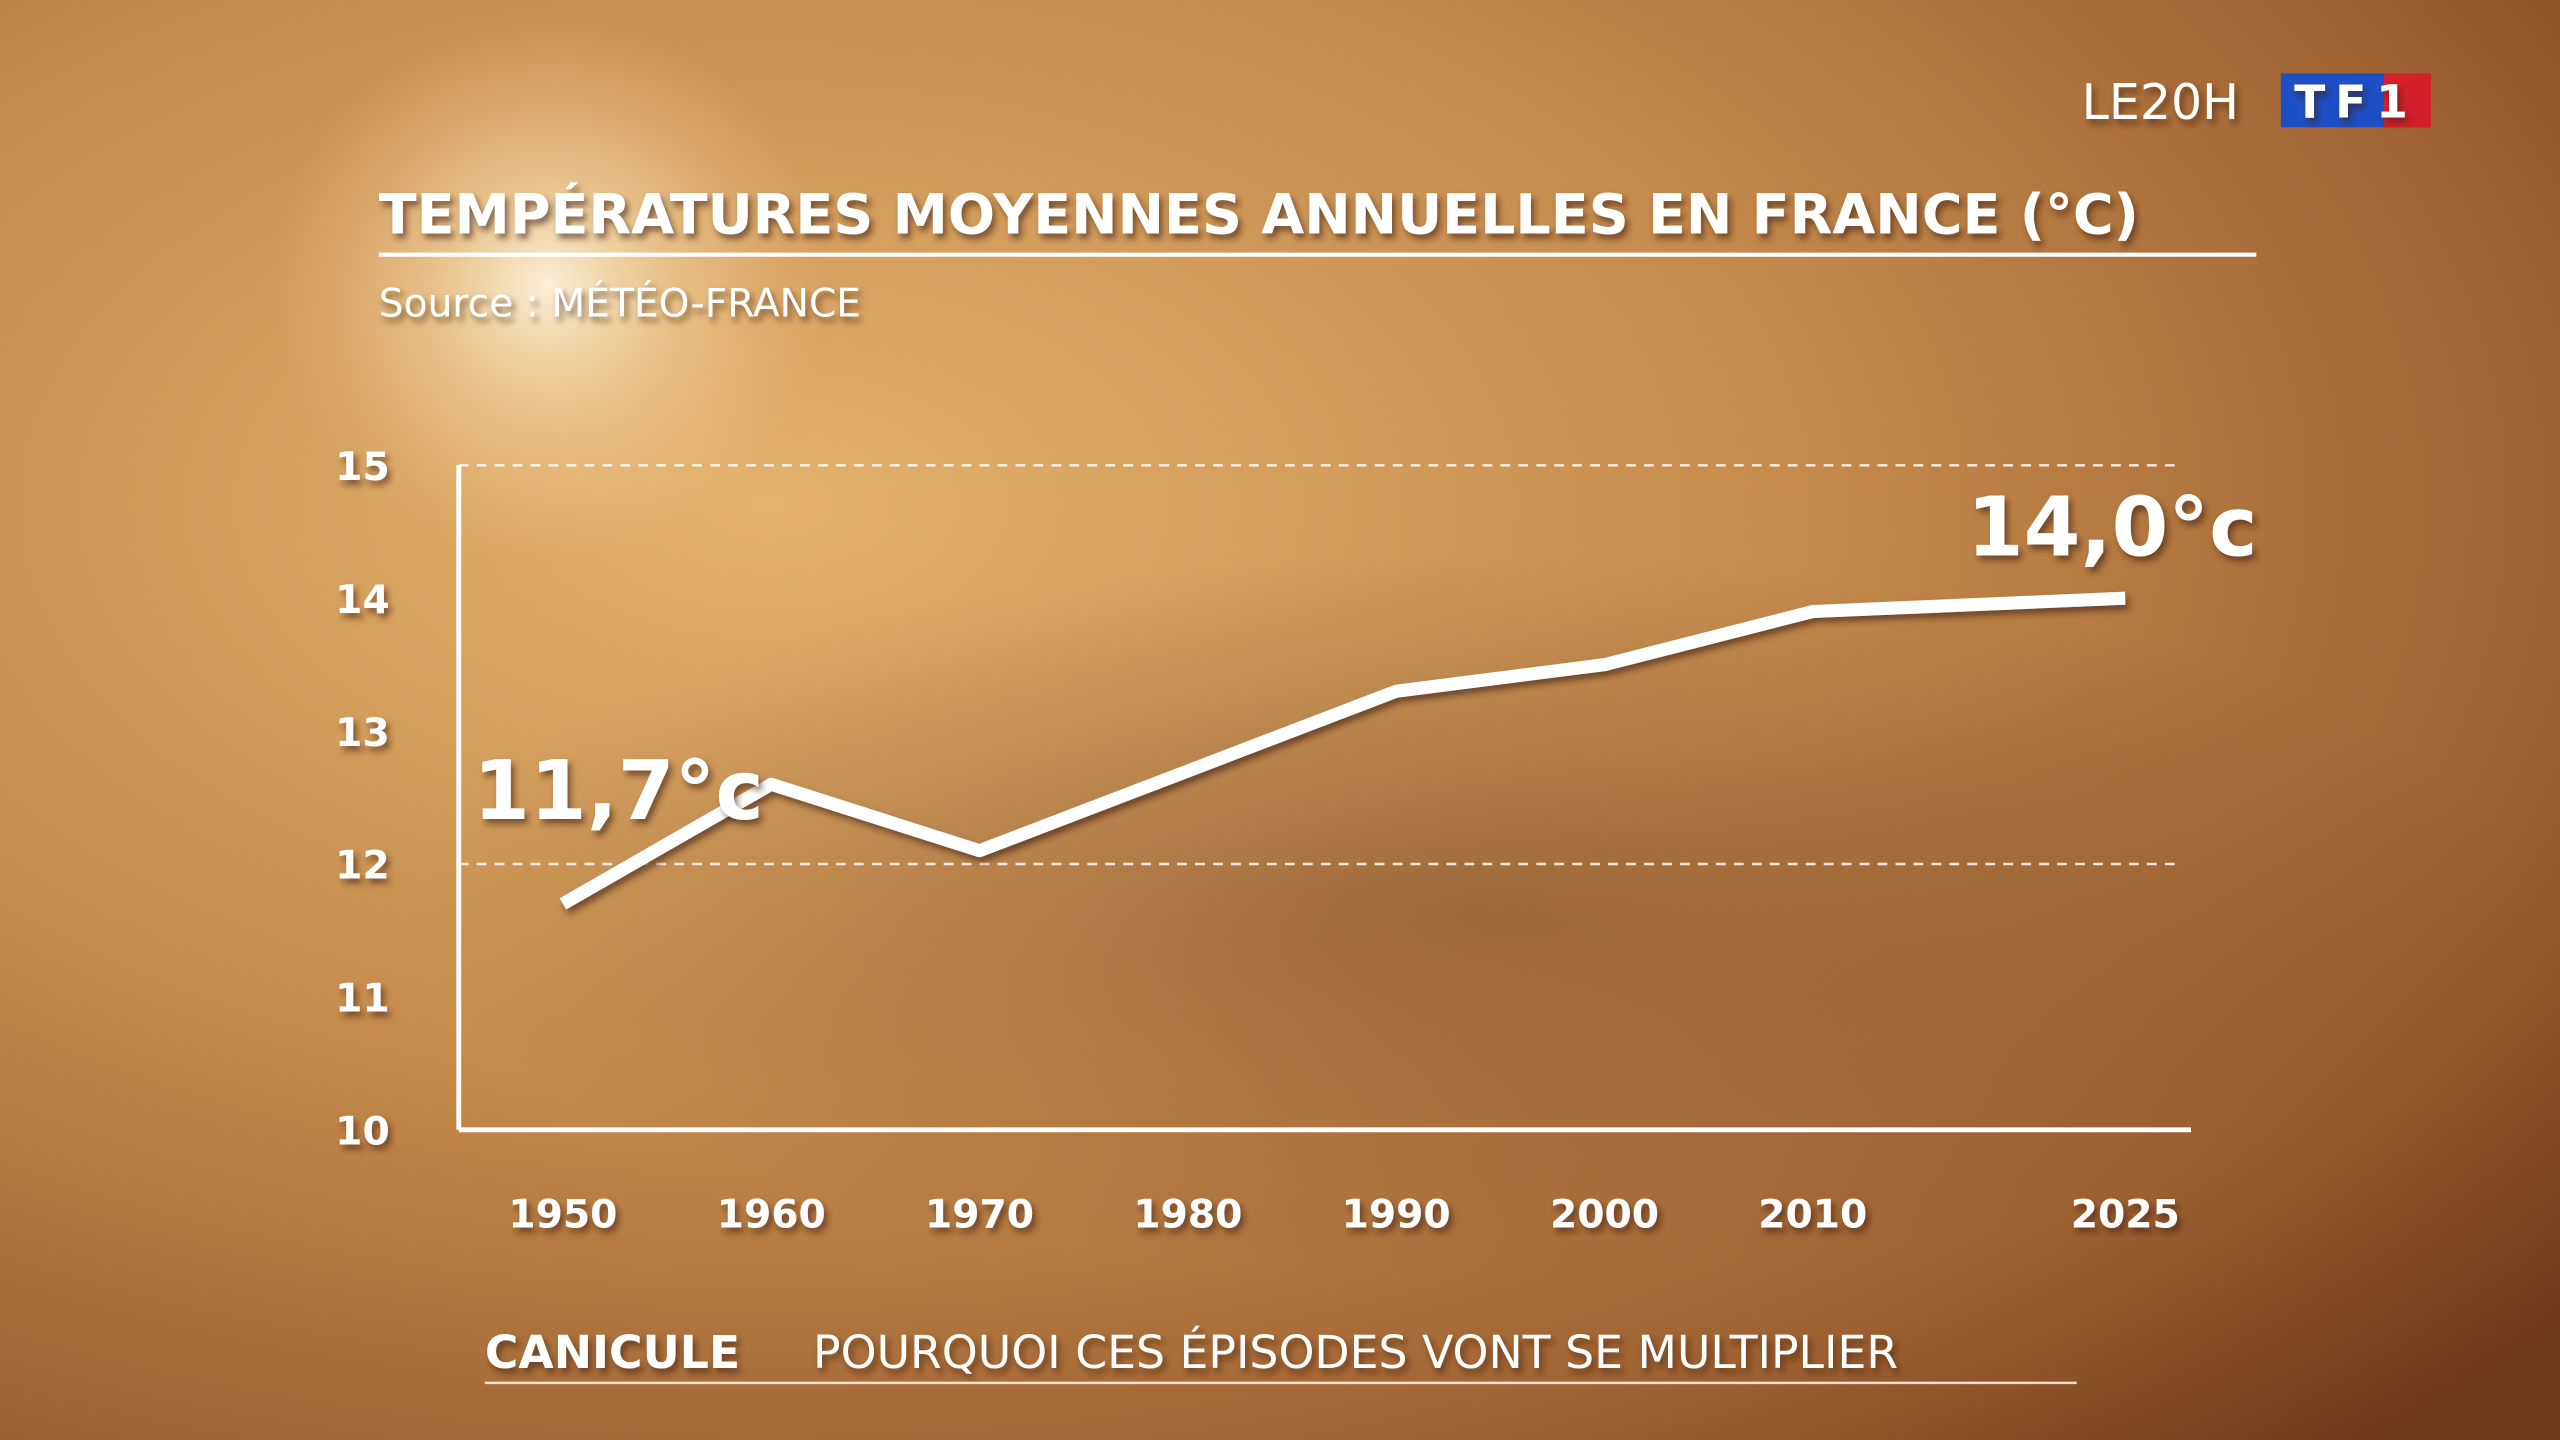 This screenshot has width=2560, height=1440. Describe the element at coordinates (2112, 528) in the screenshot. I see `value-label: 14,0°c` at that location.